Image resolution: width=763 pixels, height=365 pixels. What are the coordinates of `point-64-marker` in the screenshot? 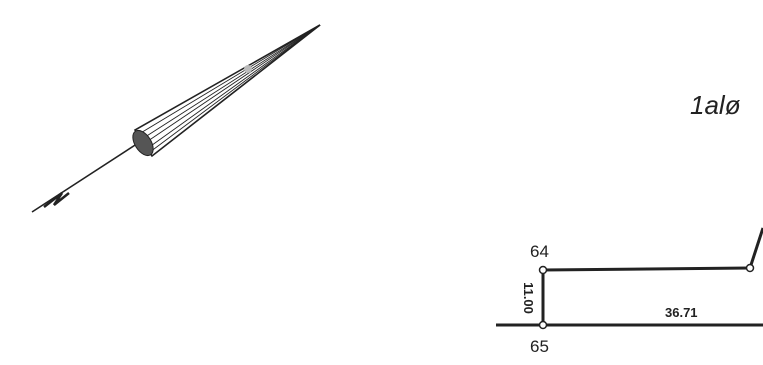 It's located at (543, 270).